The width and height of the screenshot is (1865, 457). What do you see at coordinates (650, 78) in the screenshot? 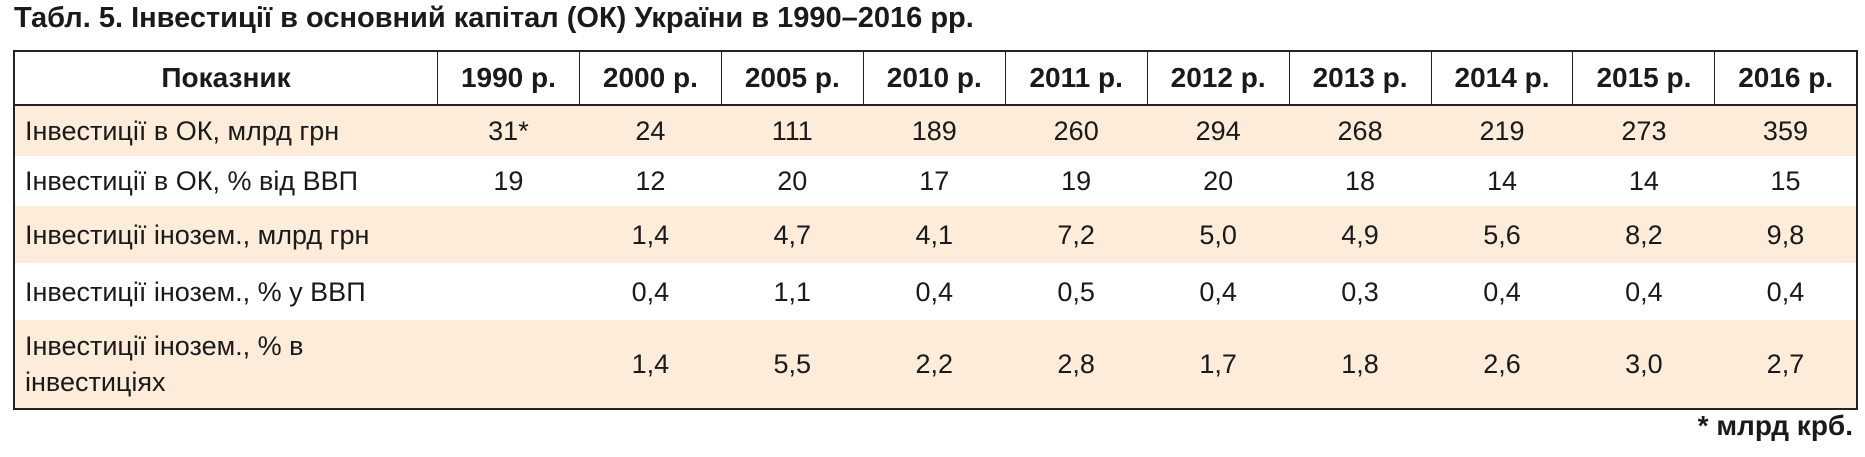
I see `header-cell-2000: 2000 р.` at bounding box center [650, 78].